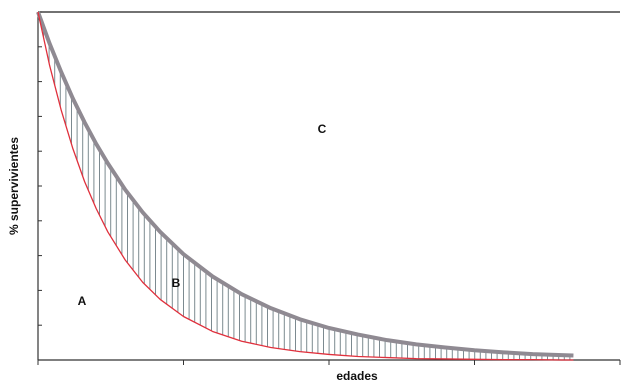 The width and height of the screenshot is (621, 383). What do you see at coordinates (14, 186) in the screenshot?
I see `y-axis-label: % supervivientes` at bounding box center [14, 186].